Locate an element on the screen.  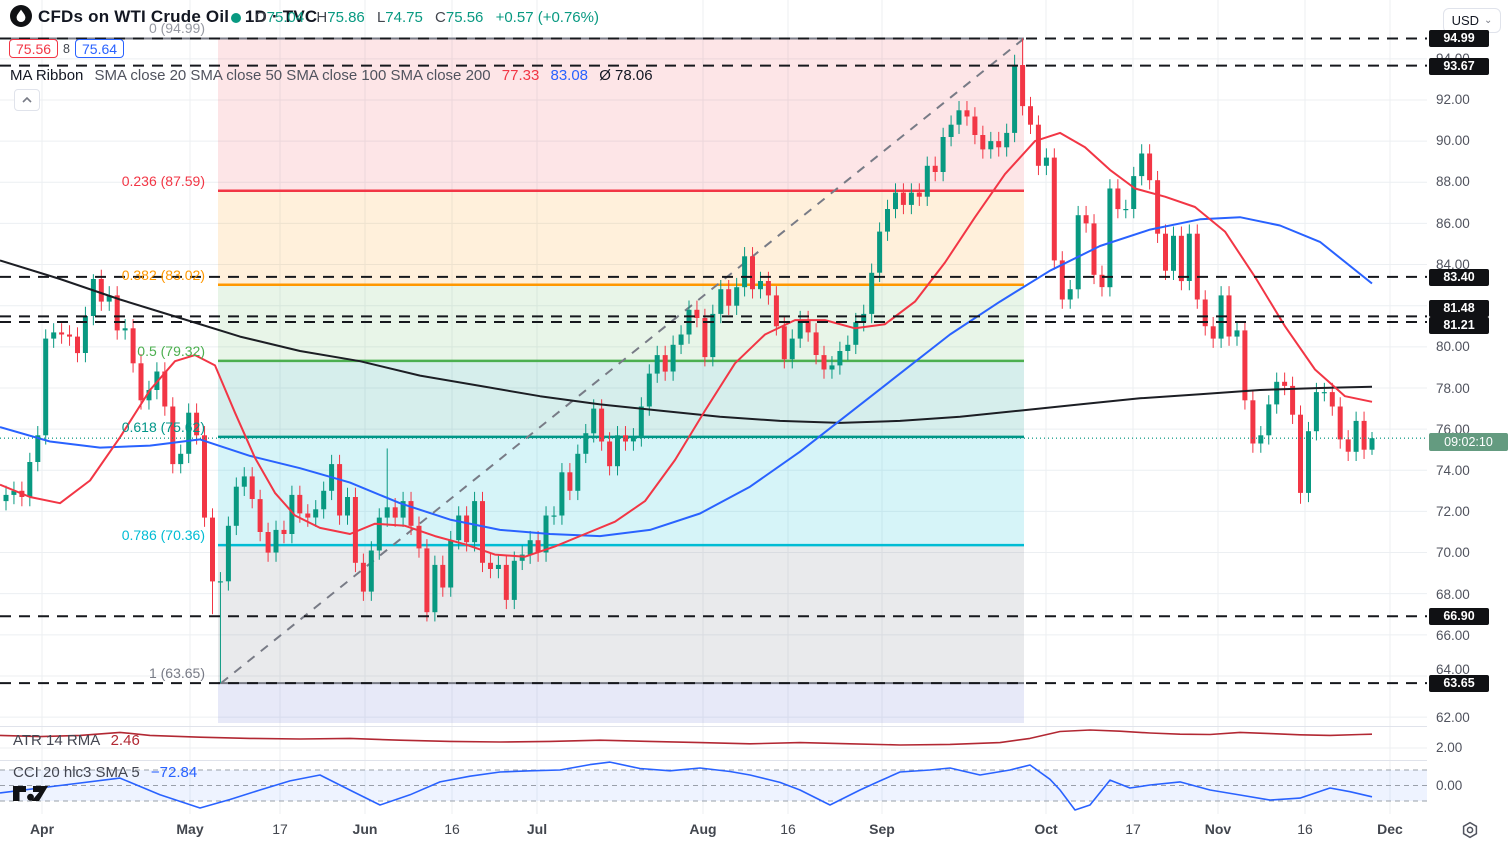
ma-ribbon-title: MA Ribbon is located at coordinates (47, 75).